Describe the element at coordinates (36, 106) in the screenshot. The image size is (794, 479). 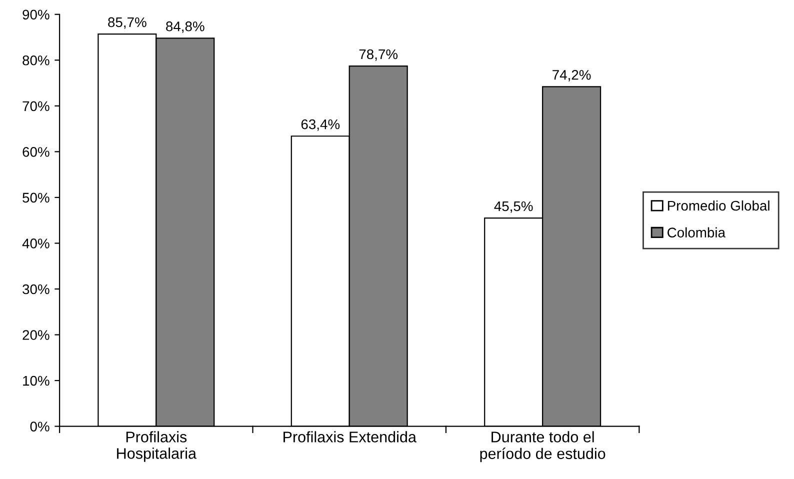
I see `y-tick-label: 70%` at that location.